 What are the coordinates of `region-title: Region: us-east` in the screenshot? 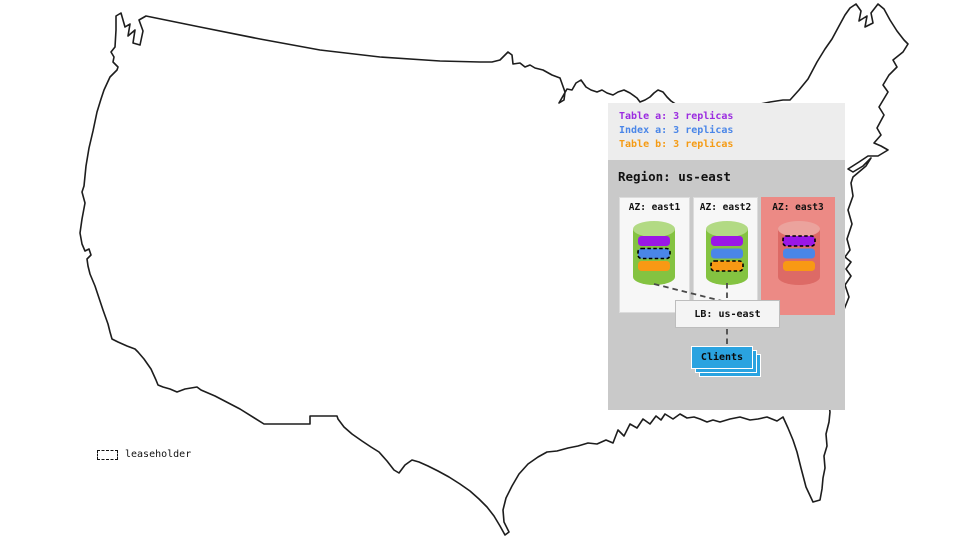 It's located at (674, 176).